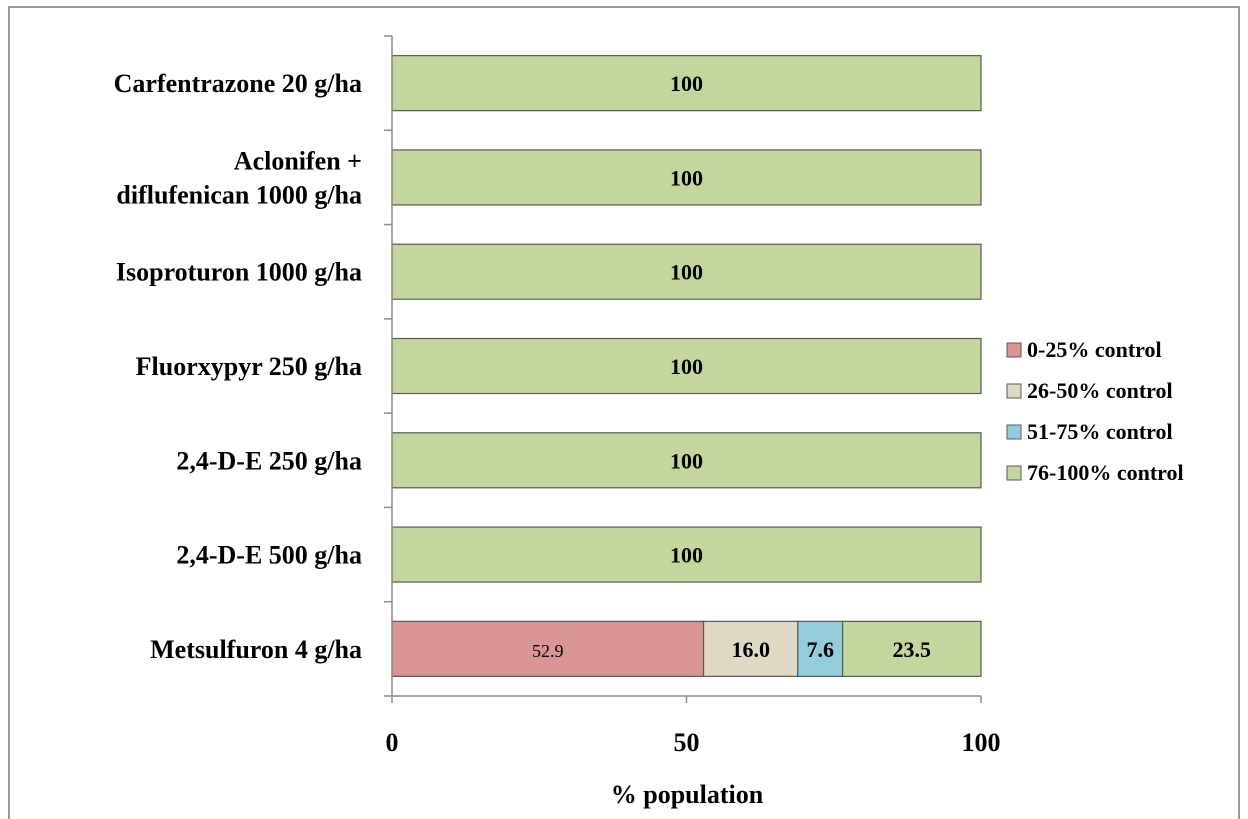 Image resolution: width=1248 pixels, height=819 pixels. I want to click on x-tick-labels-group: 0 50 100, so click(693, 742).